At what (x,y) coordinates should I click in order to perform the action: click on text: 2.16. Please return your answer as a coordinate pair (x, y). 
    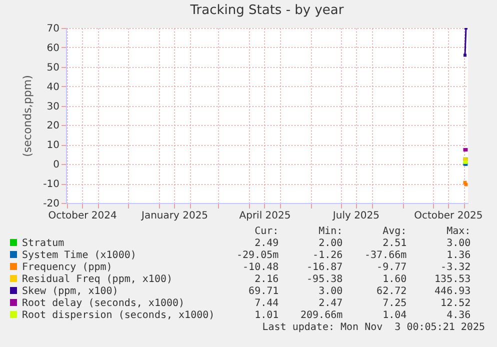
    Looking at the image, I should click on (266, 280).